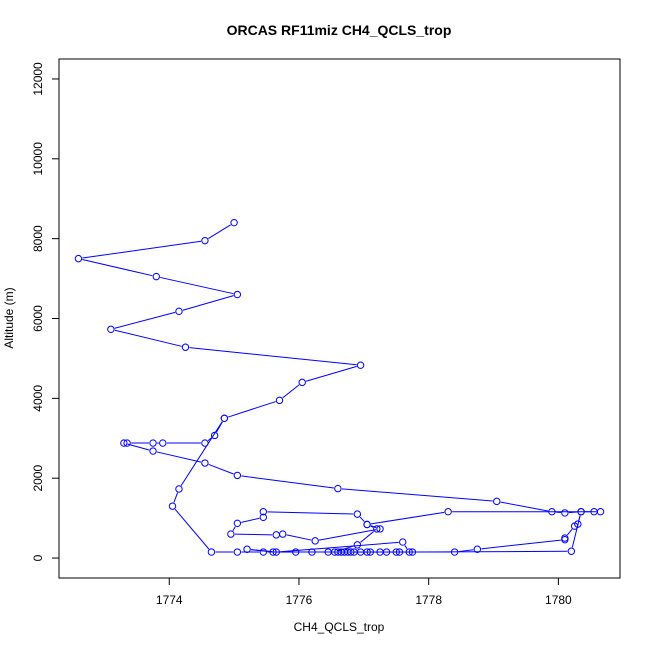  I want to click on x-tick-label: 1780, so click(558, 600).